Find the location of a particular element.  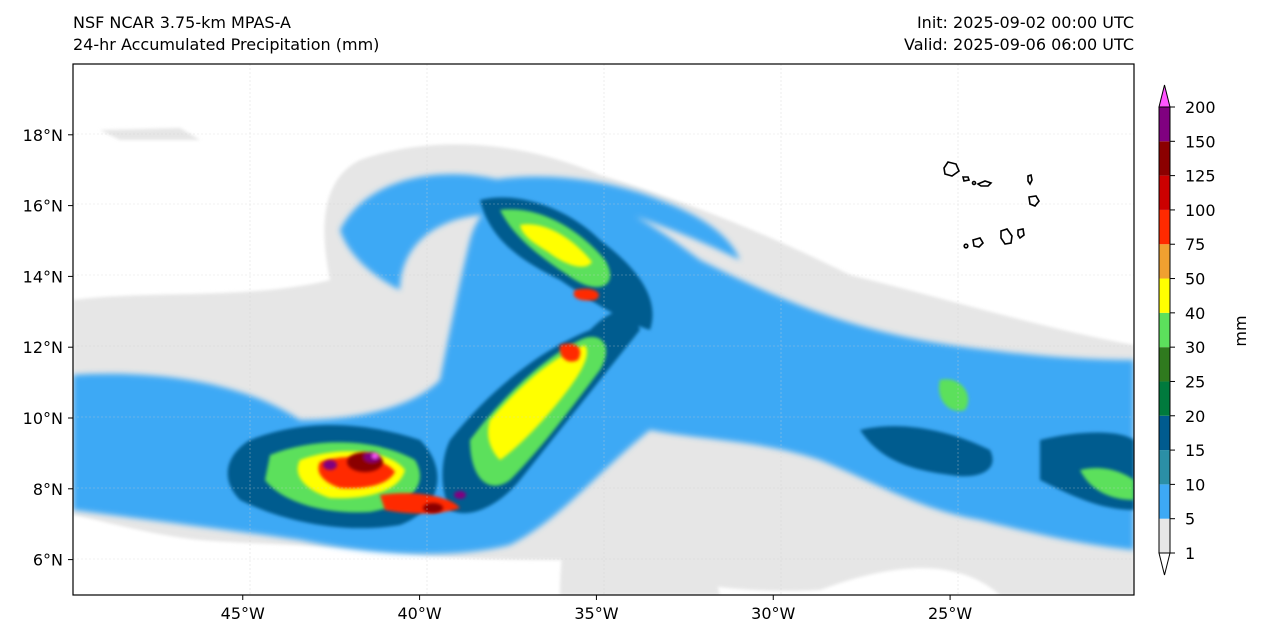

lat-tick-label: 8°N is located at coordinates (48, 489).